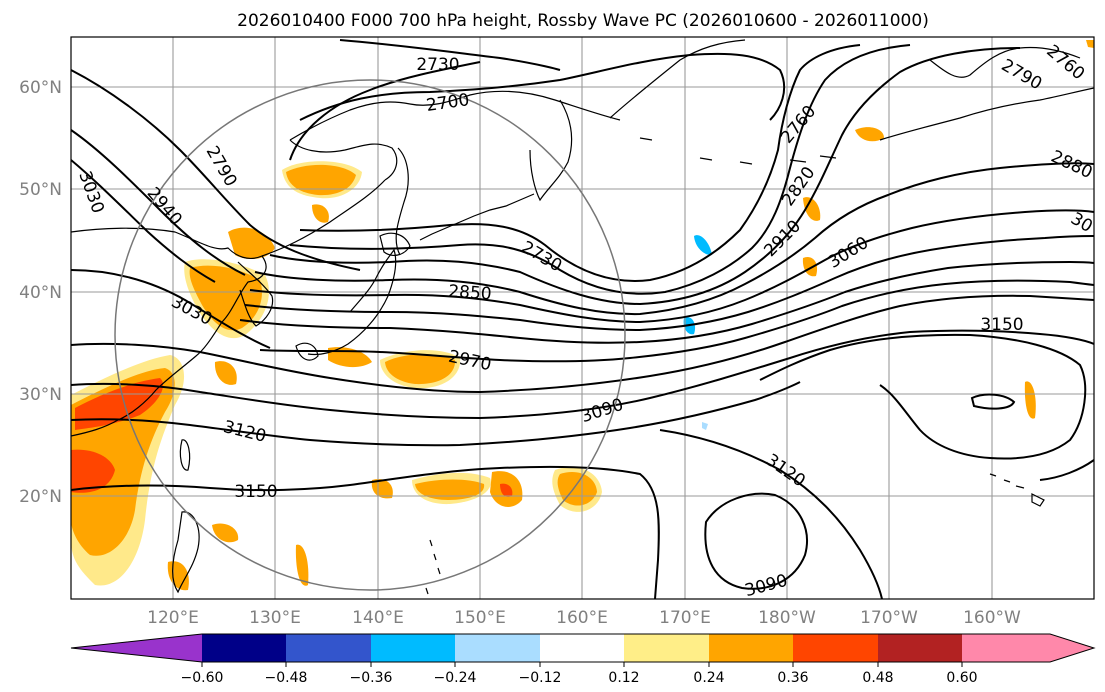 The height and width of the screenshot is (692, 1105). What do you see at coordinates (889, 618) in the screenshot?
I see `lon-label: 170°W` at bounding box center [889, 618].